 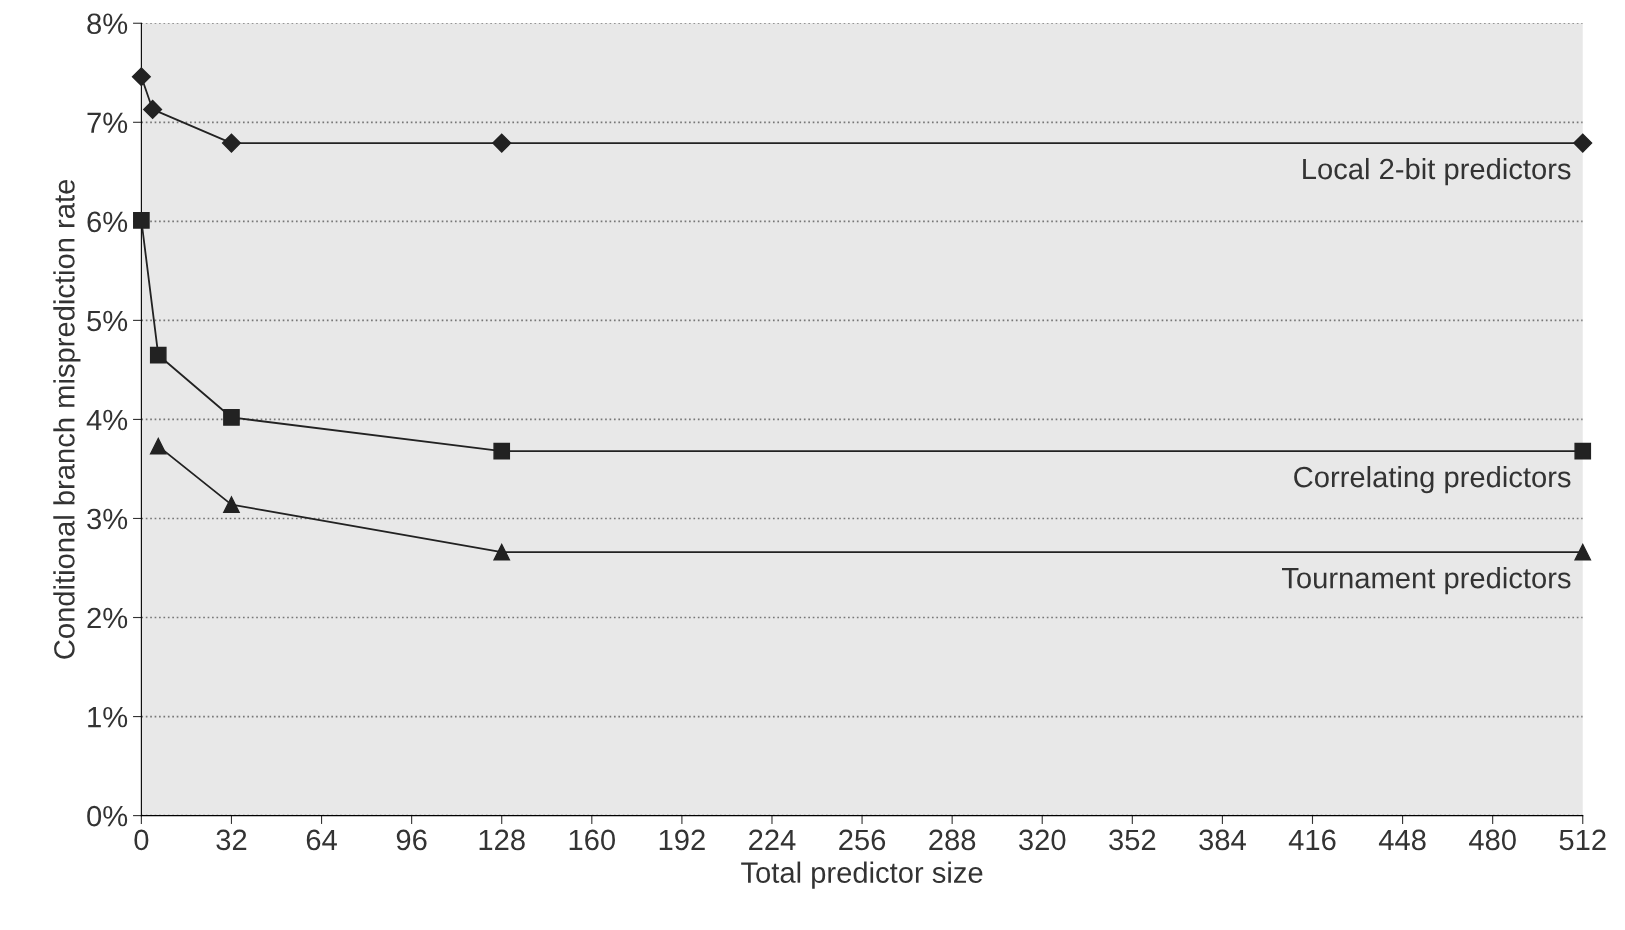 I want to click on x-axis-title: Total predictor size, so click(x=862, y=875).